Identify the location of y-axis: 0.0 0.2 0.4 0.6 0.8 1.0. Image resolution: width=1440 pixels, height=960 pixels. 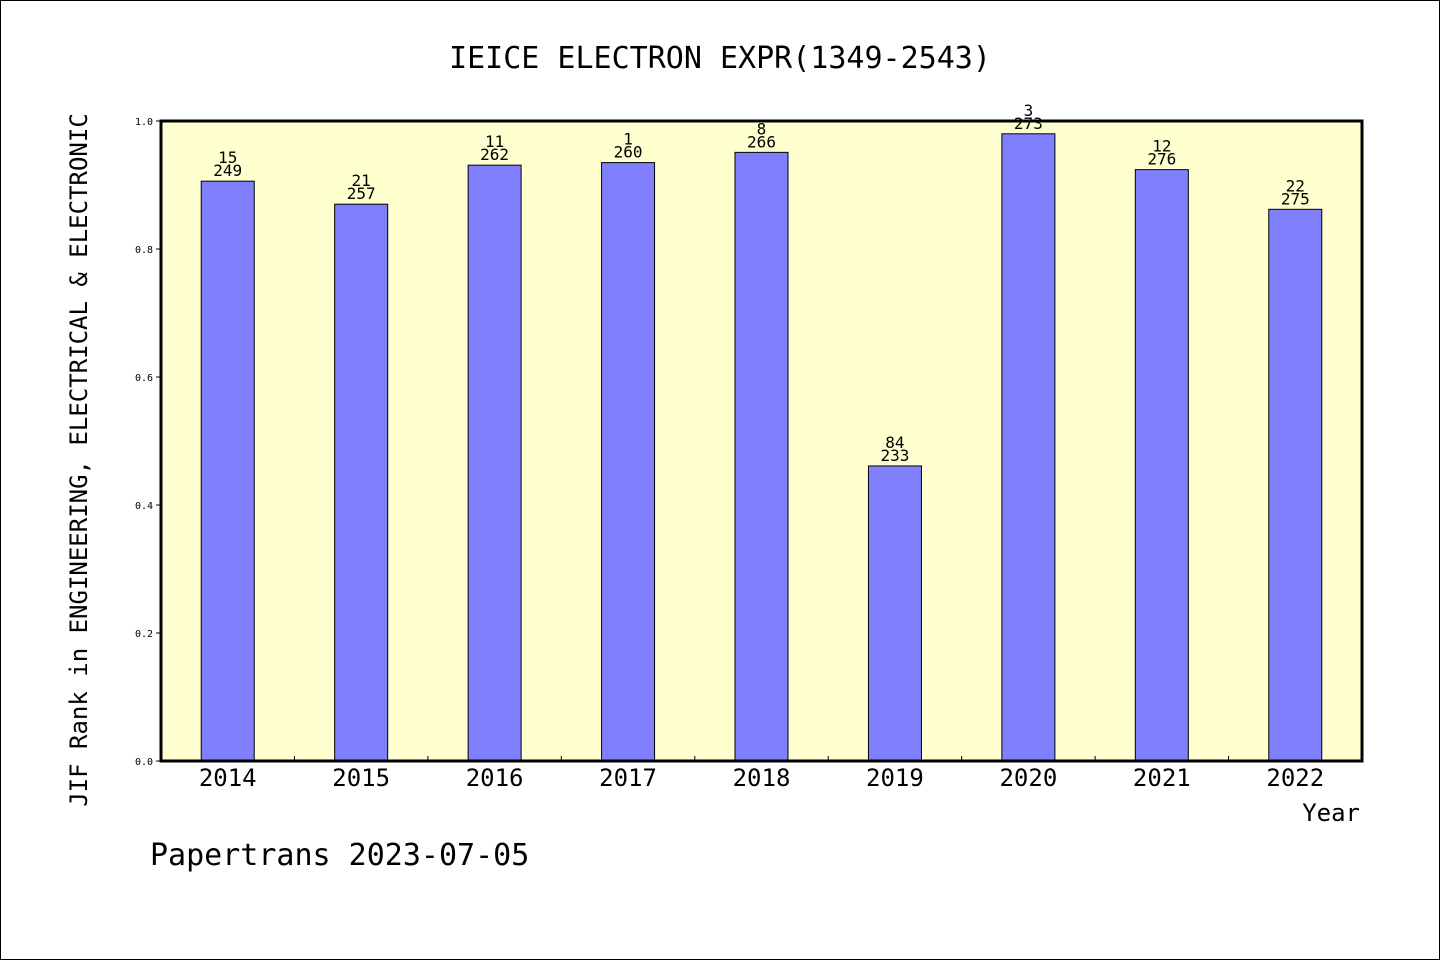
(148, 442).